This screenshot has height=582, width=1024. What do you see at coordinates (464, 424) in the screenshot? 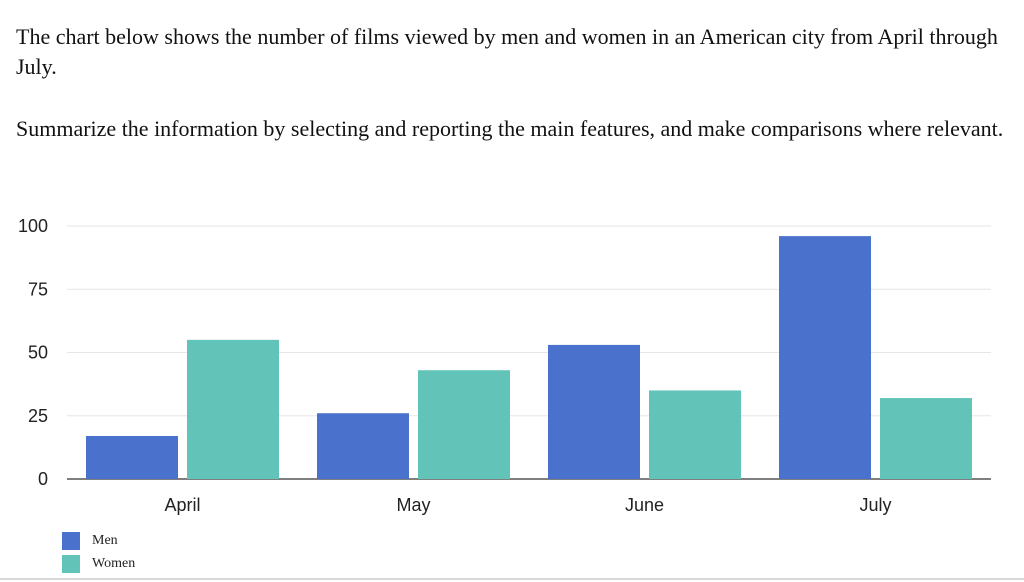
I see `bar-women-may` at bounding box center [464, 424].